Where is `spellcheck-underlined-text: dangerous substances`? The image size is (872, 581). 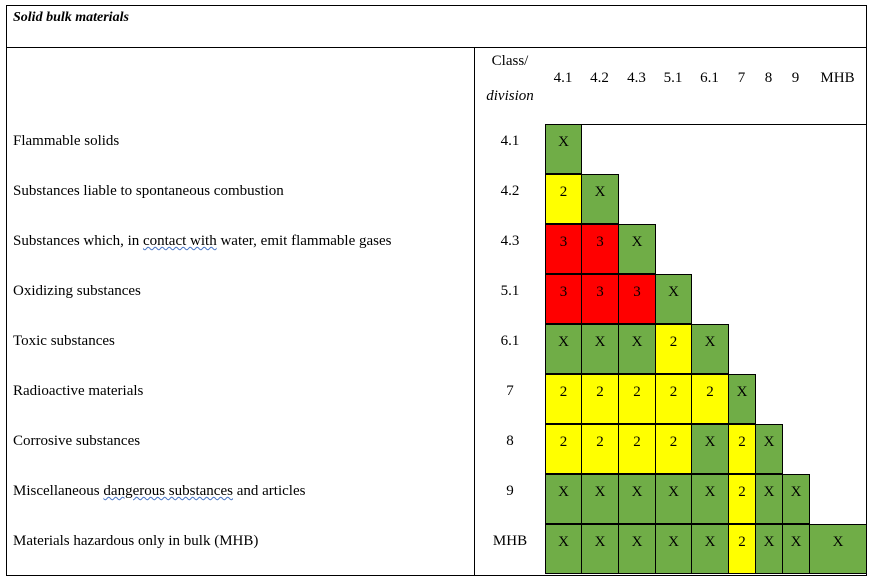 spellcheck-underlined-text: dangerous substances is located at coordinates (168, 491).